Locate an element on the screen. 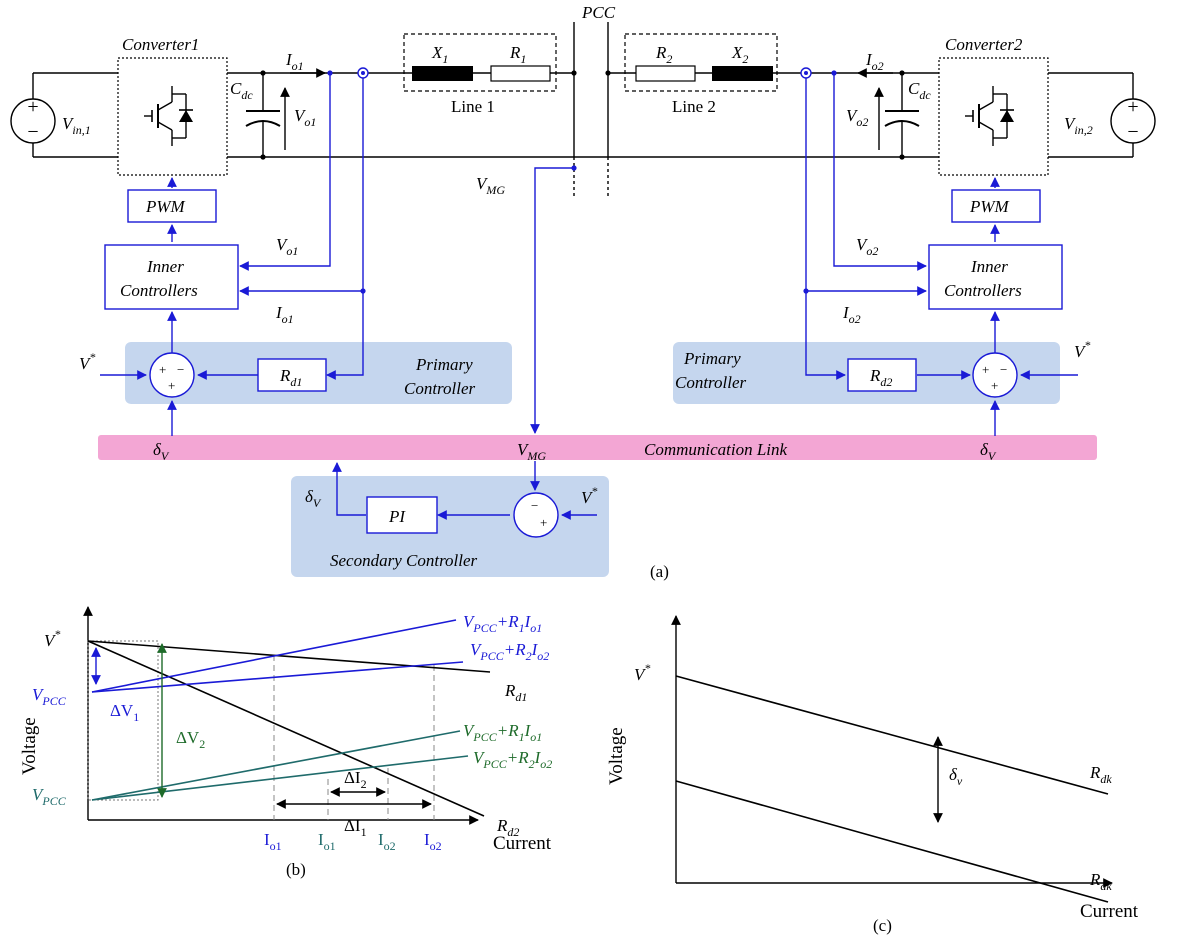  communication-link-bar is located at coordinates (597, 447).